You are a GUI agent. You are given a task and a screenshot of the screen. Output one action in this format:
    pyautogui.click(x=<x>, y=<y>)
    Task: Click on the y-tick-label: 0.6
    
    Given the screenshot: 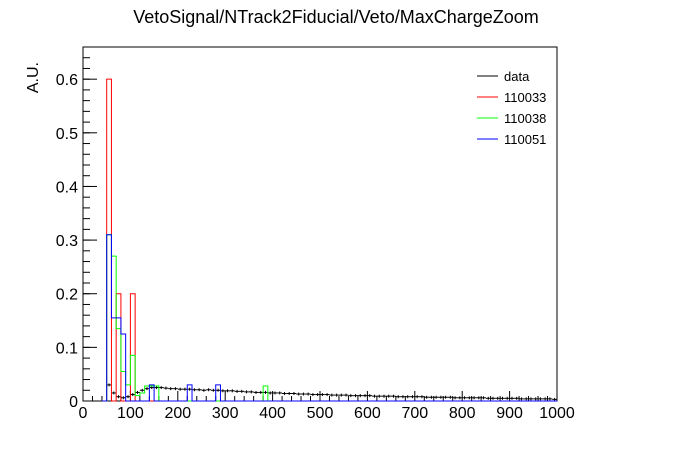 What is the action you would take?
    pyautogui.click(x=67, y=80)
    